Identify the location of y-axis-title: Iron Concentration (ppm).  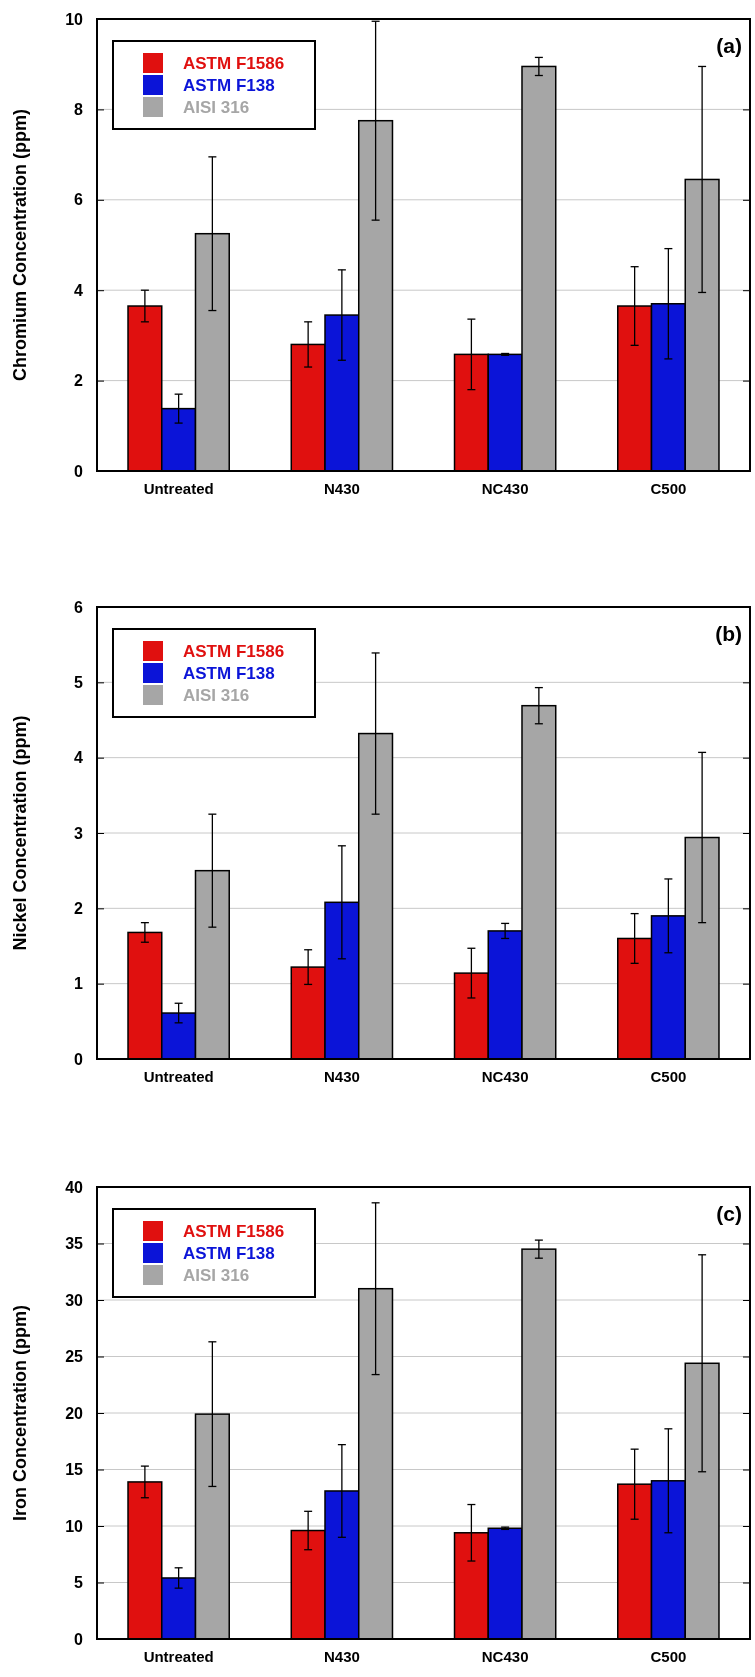
(20, 1413).